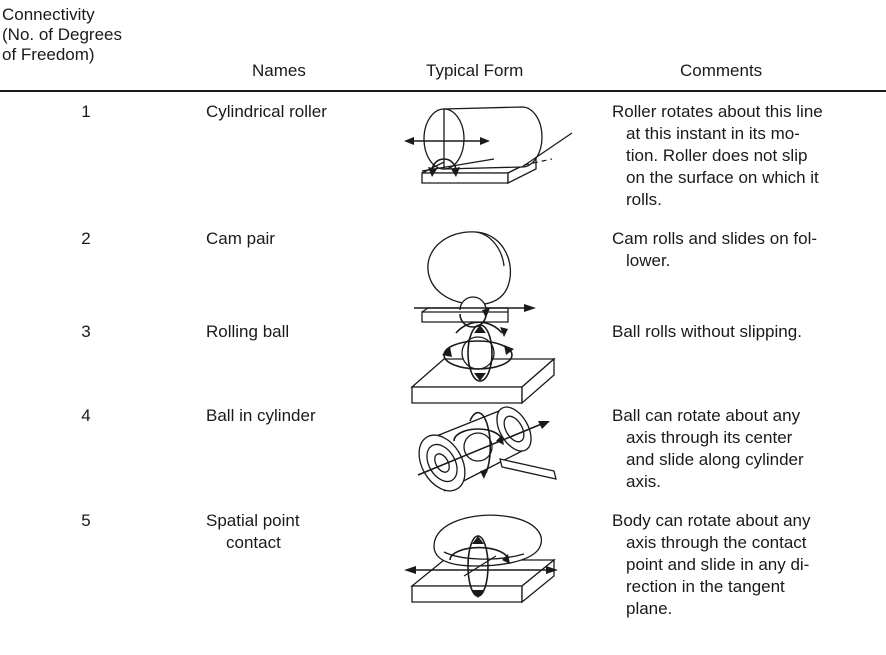 This screenshot has height=655, width=886. What do you see at coordinates (715, 459) in the screenshot?
I see `comment-line: and slide along cylinder` at bounding box center [715, 459].